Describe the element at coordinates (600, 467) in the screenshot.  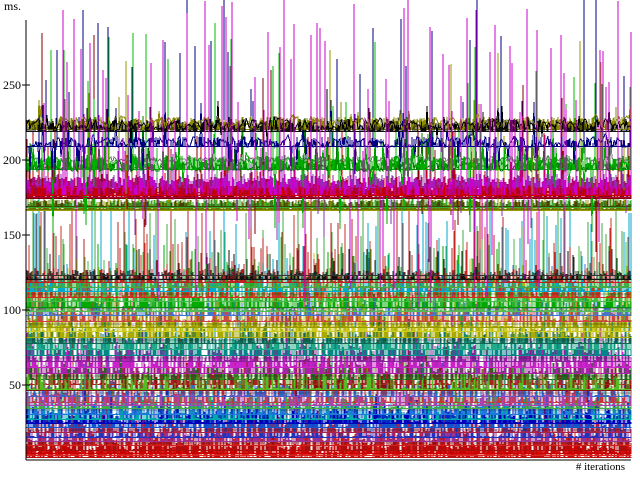
I see `svg-text: # iterations` at that location.